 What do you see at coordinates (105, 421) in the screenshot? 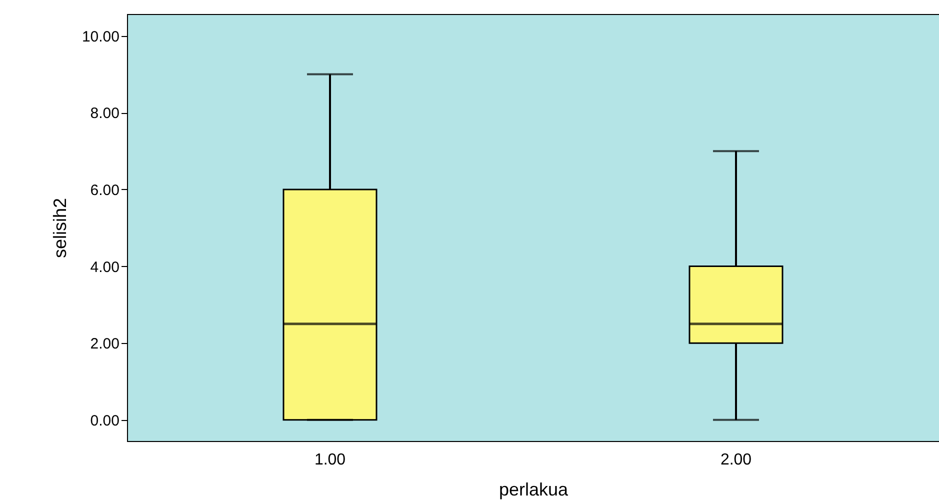
I see `y-tick-label: 0.00` at bounding box center [105, 421].